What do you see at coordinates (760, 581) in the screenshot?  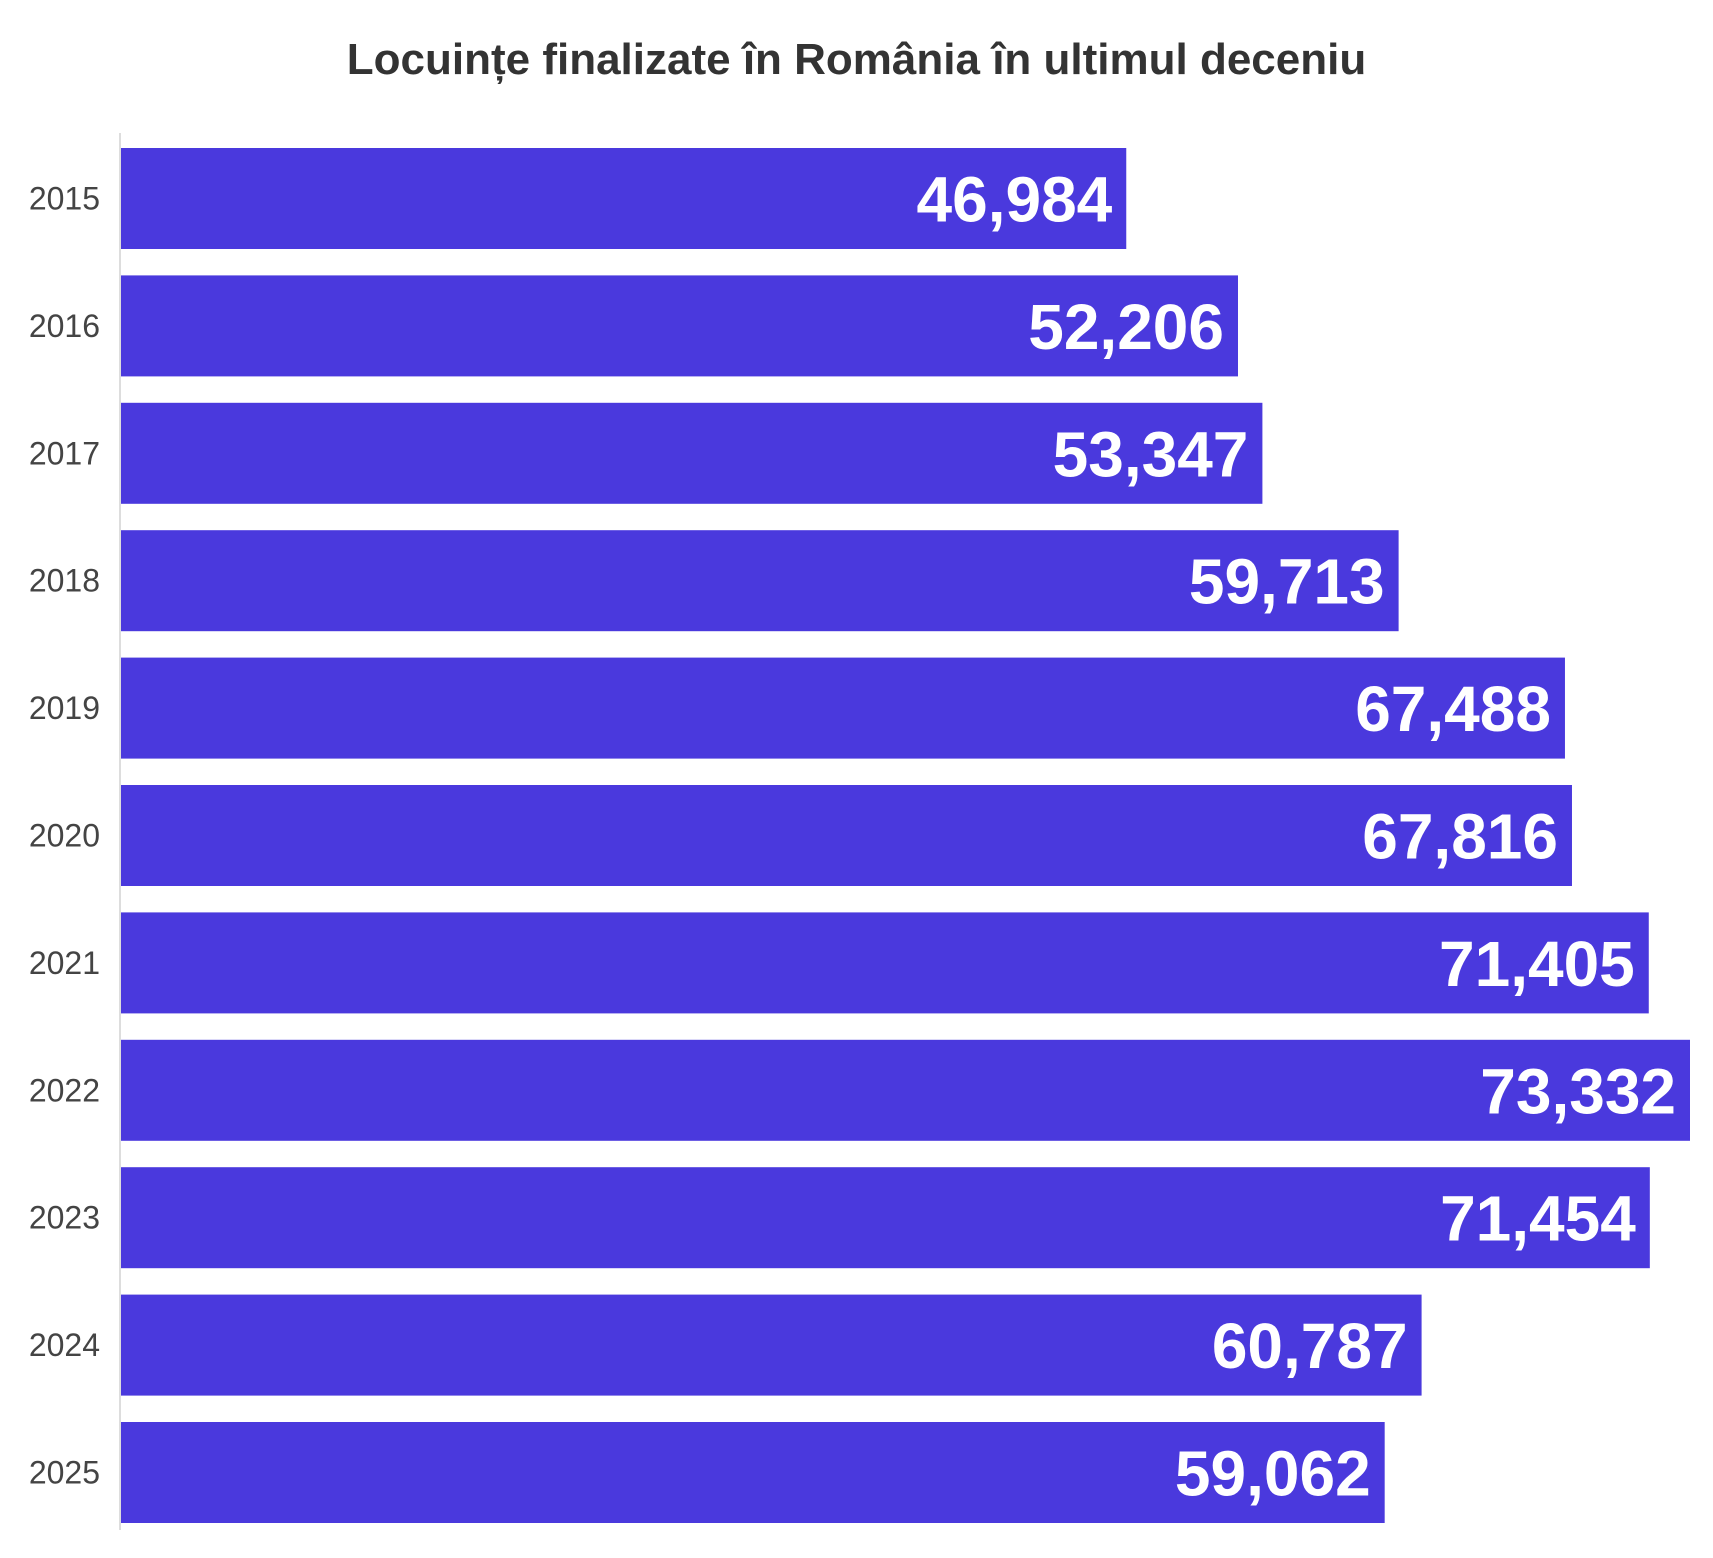 I see `bar-2018` at bounding box center [760, 581].